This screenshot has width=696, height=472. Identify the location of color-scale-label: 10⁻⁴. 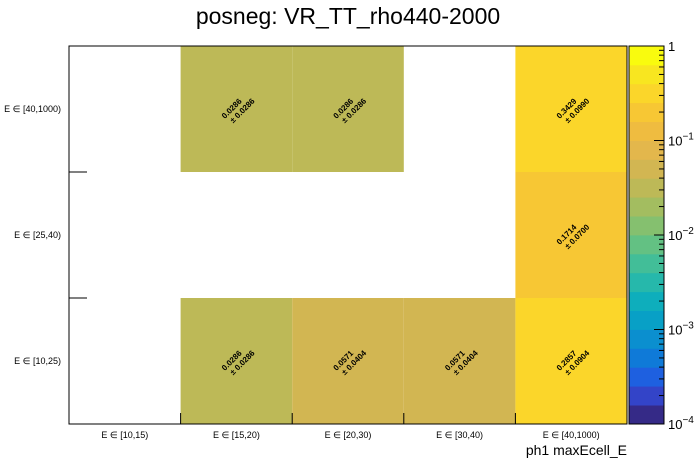
(681, 423).